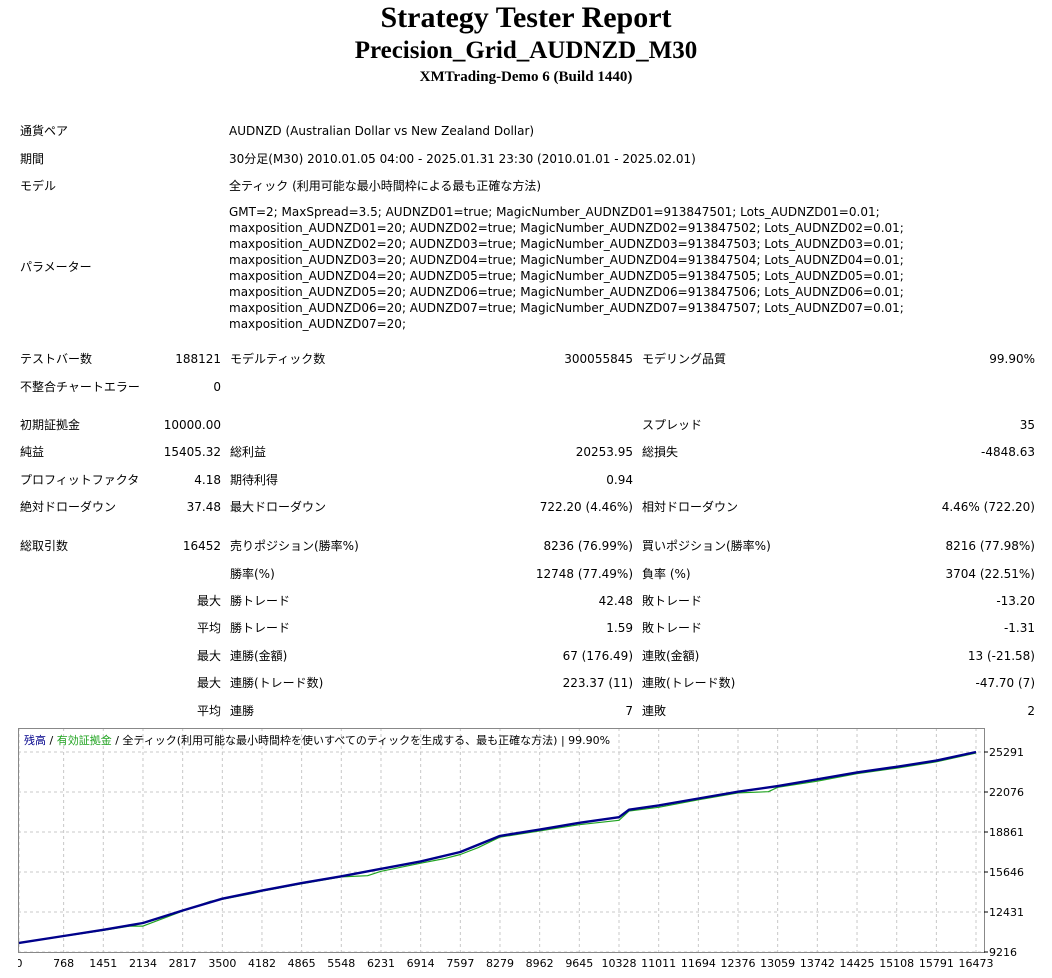  What do you see at coordinates (103, 963) in the screenshot?
I see `x-tick-label: 1451` at bounding box center [103, 963].